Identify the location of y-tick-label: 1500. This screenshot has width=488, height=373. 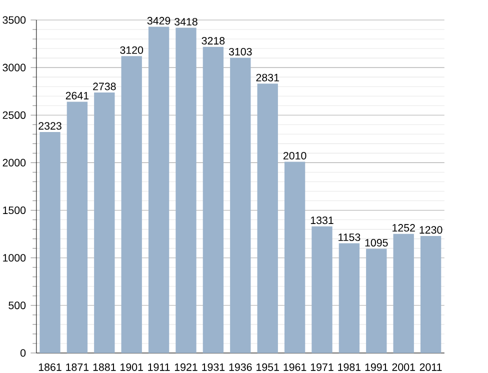
(14, 210).